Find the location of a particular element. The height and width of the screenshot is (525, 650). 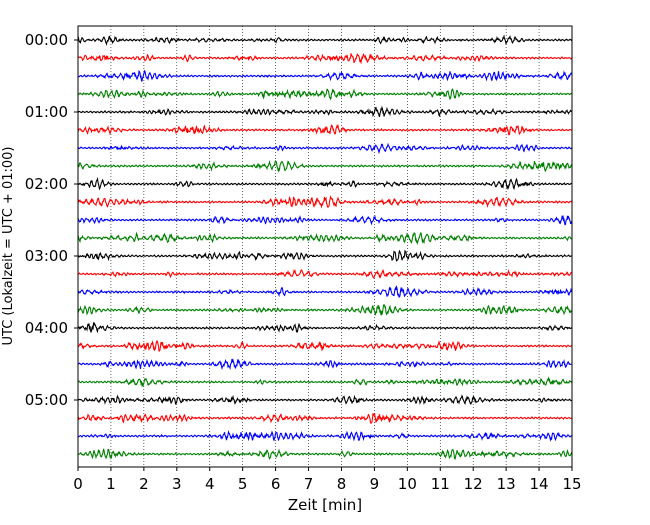

x-tick-label: 15 is located at coordinates (571, 484).